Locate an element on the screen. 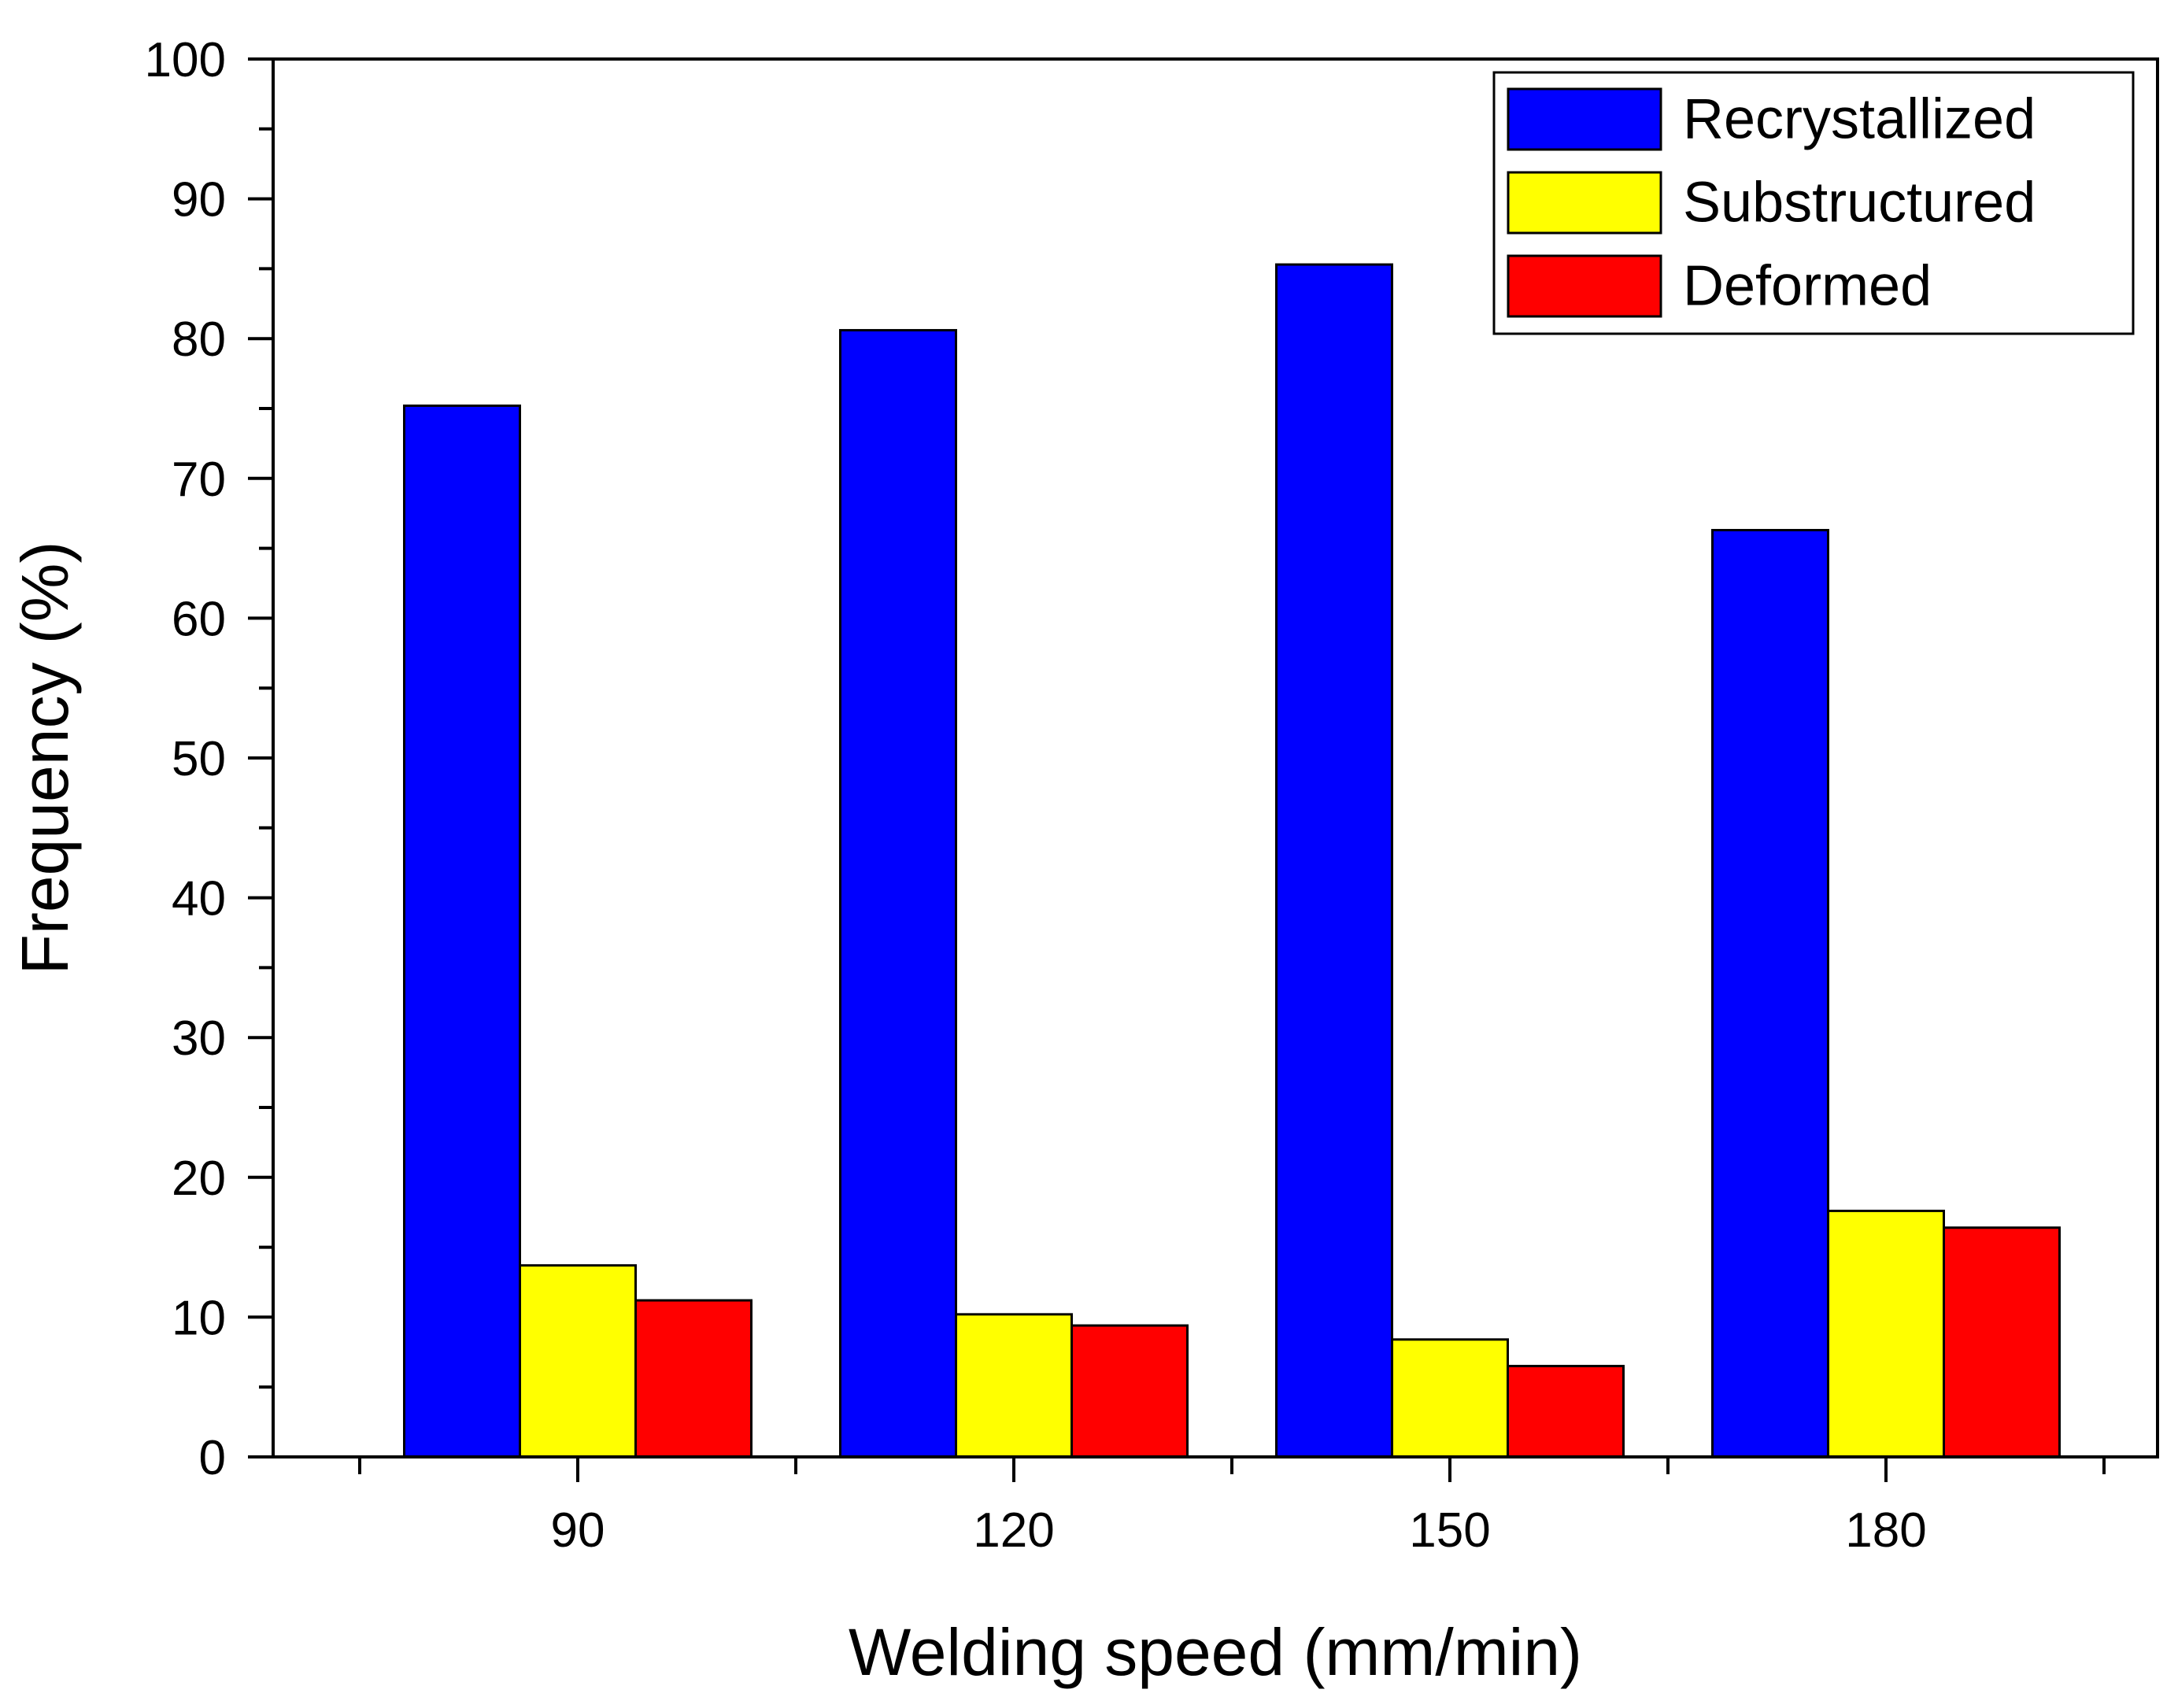 This screenshot has width=2178, height=1708. y-axis: 0 10 20 30 40 50 60 70 80 90 100 is located at coordinates (209, 759).